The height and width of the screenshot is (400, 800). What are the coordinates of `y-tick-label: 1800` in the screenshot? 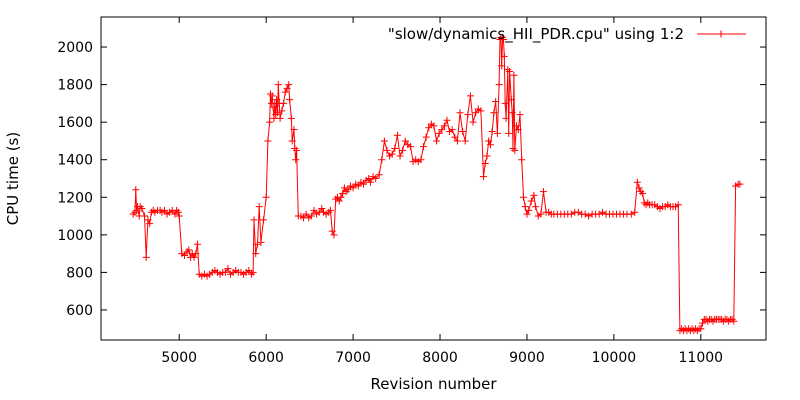 It's located at (75, 86).